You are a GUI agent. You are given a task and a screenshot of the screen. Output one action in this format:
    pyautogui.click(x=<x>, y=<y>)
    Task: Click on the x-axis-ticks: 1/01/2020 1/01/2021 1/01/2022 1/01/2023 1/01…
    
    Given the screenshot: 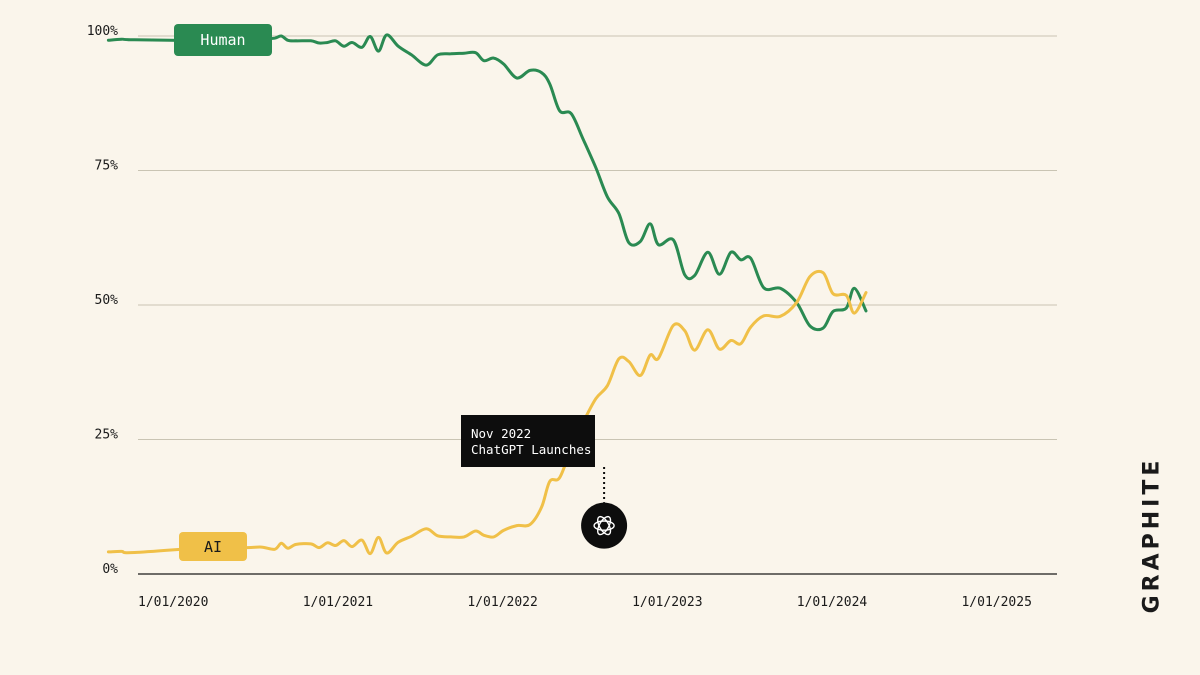 What is the action you would take?
    pyautogui.click(x=585, y=602)
    